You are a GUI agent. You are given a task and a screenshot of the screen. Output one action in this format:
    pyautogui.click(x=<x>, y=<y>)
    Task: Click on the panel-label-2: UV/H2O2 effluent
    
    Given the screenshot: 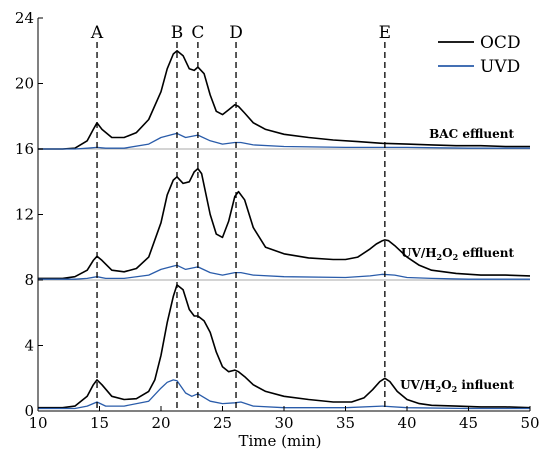 What is the action you would take?
    pyautogui.click(x=457, y=254)
    